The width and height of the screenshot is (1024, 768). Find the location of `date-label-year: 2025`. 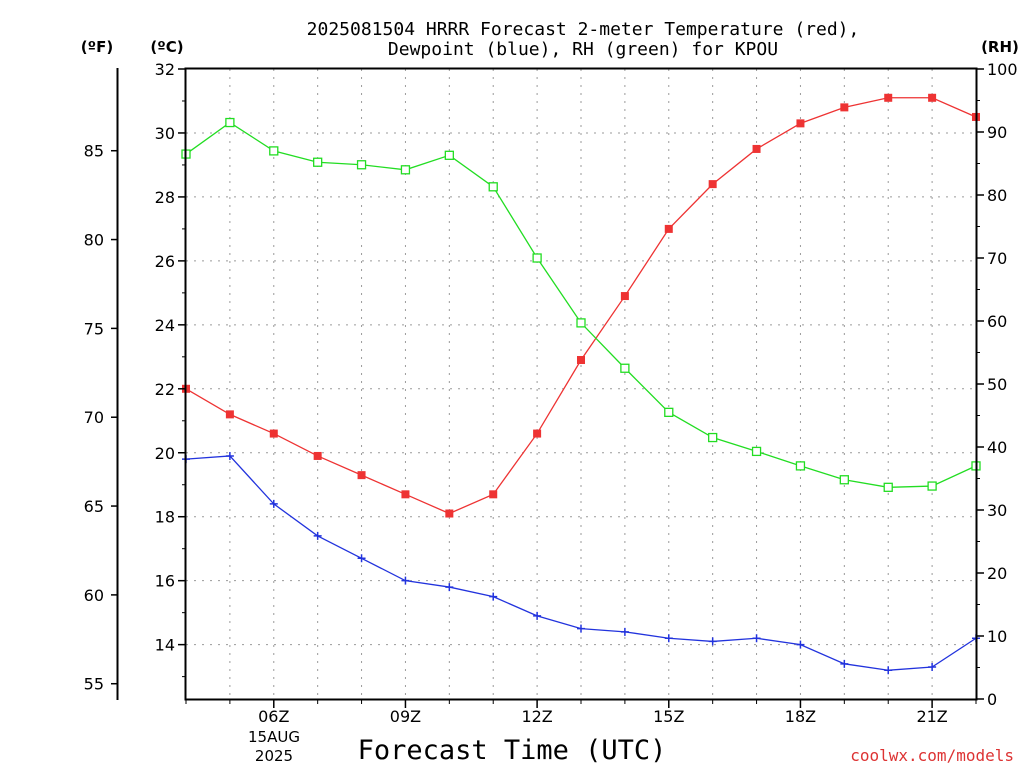

date-label-year: 2025 is located at coordinates (274, 756).